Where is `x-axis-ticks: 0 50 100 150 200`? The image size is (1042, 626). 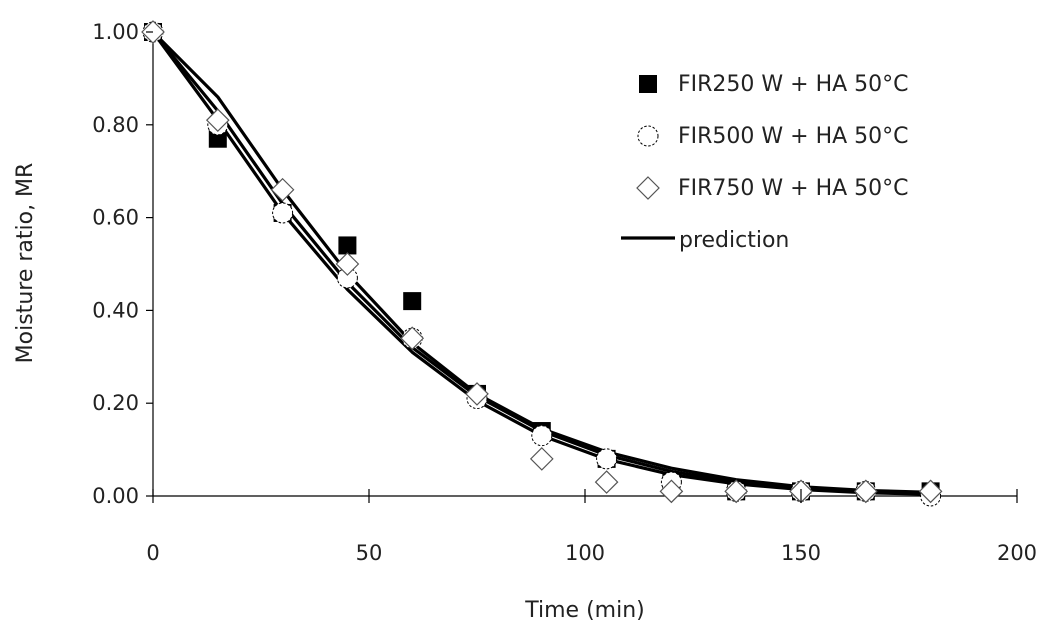 x-axis-ticks: 0 50 100 150 200 is located at coordinates (591, 527).